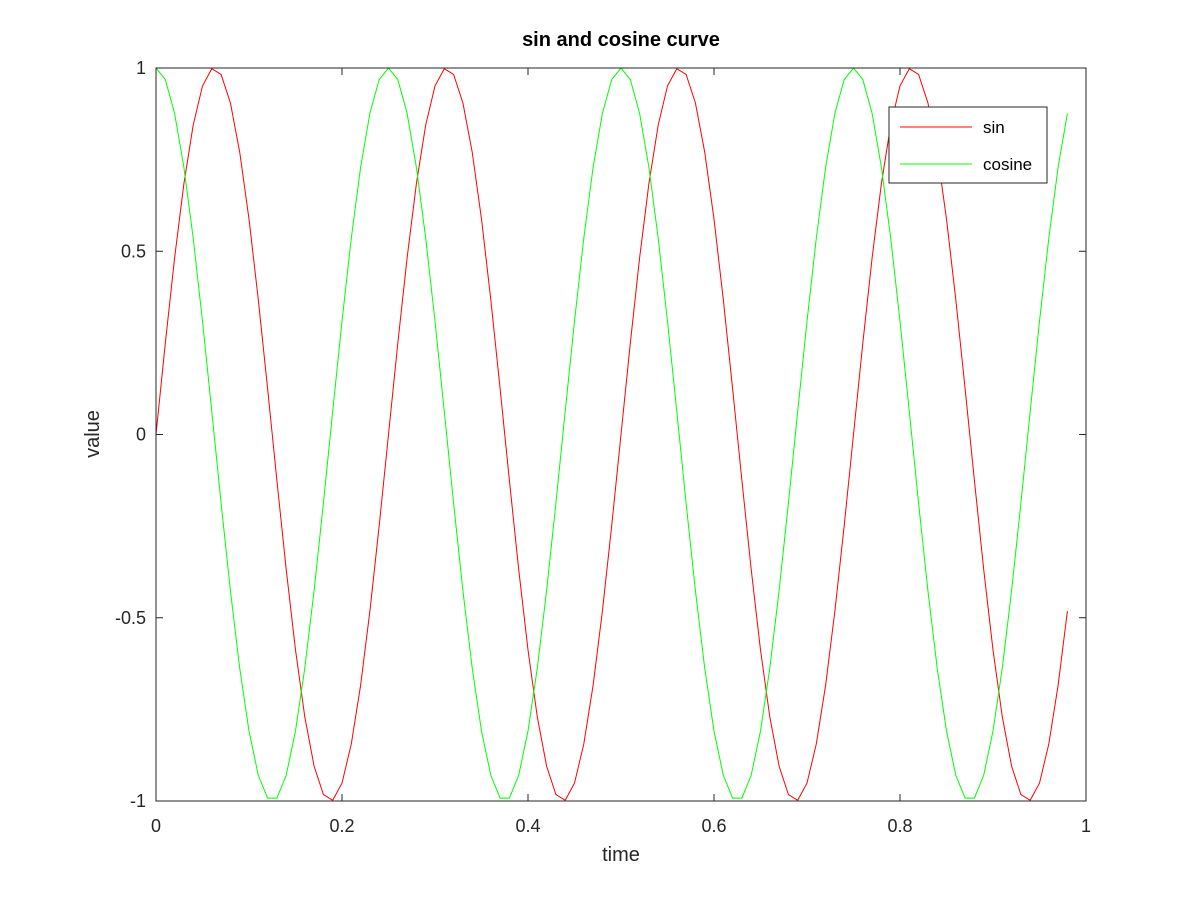 This screenshot has height=900, width=1200. What do you see at coordinates (133, 251) in the screenshot?
I see `y-tick-label: 0.5` at bounding box center [133, 251].